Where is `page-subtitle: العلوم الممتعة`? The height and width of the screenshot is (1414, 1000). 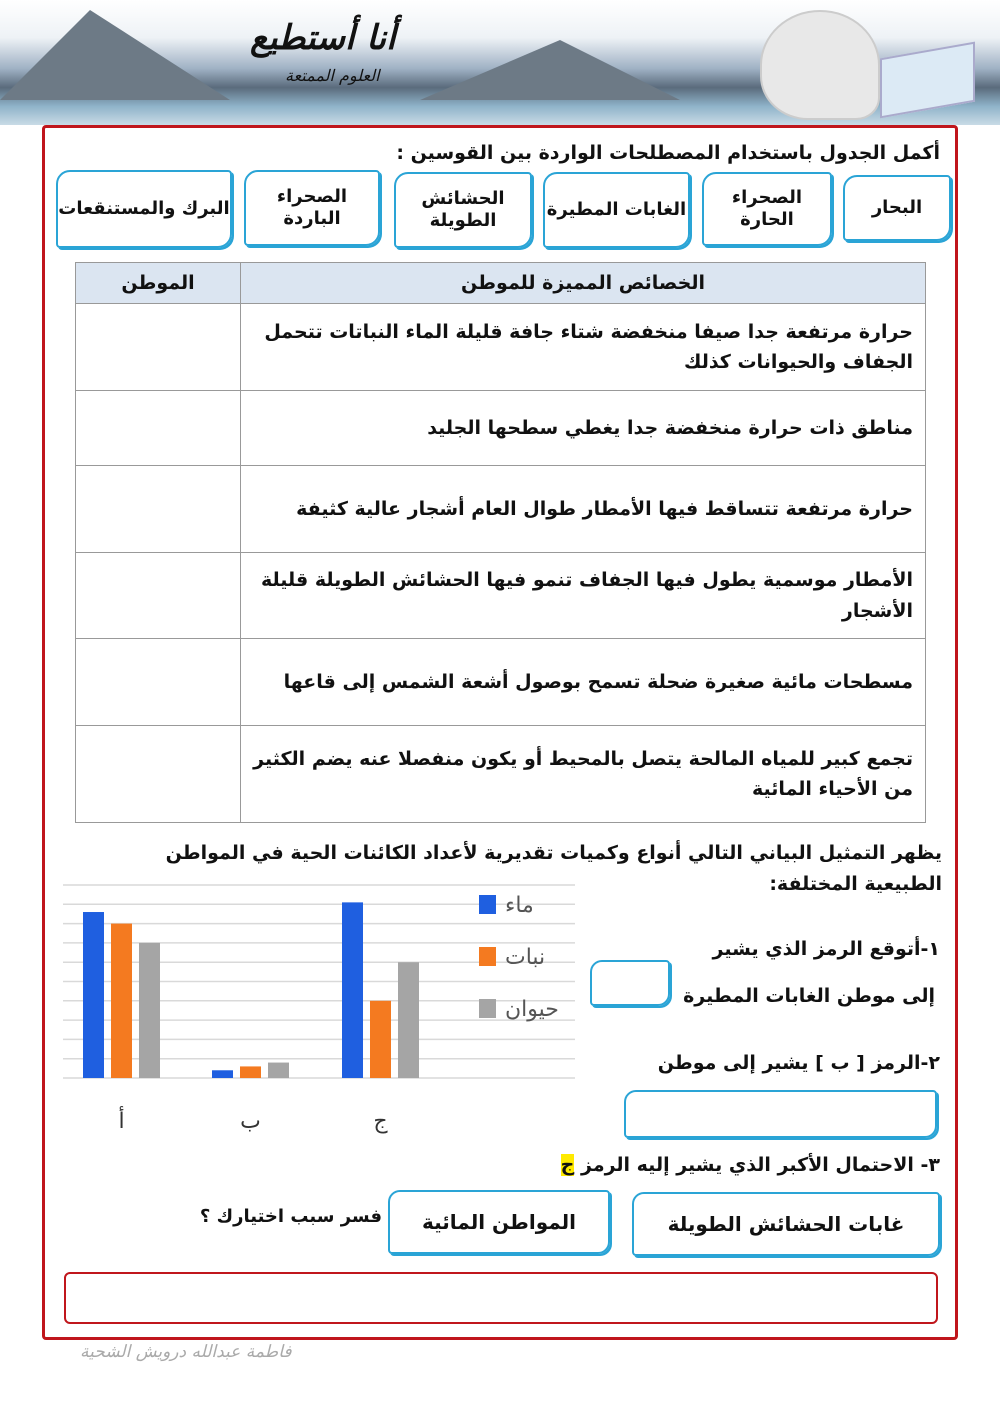
page-subtitle: العلوم الممتعة is located at coordinates (332, 75).